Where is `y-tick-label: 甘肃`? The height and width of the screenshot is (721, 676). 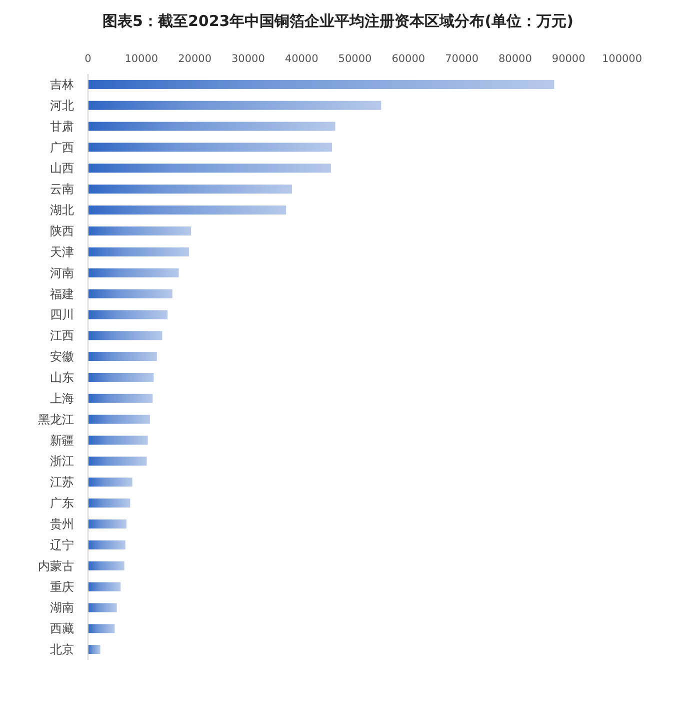 y-tick-label: 甘肃 is located at coordinates (62, 126).